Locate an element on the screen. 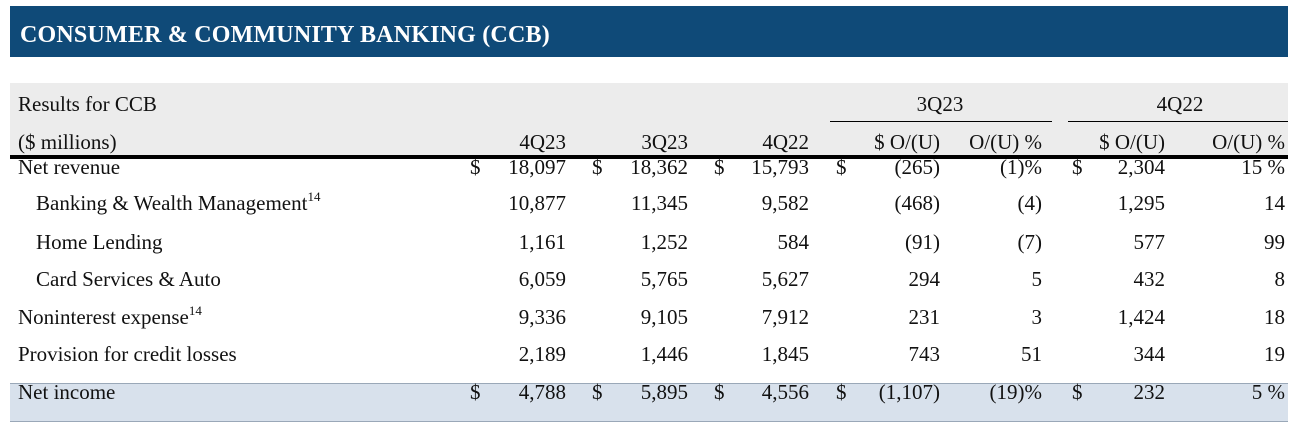  table-cell: 2,189 is located at coordinates (542, 354).